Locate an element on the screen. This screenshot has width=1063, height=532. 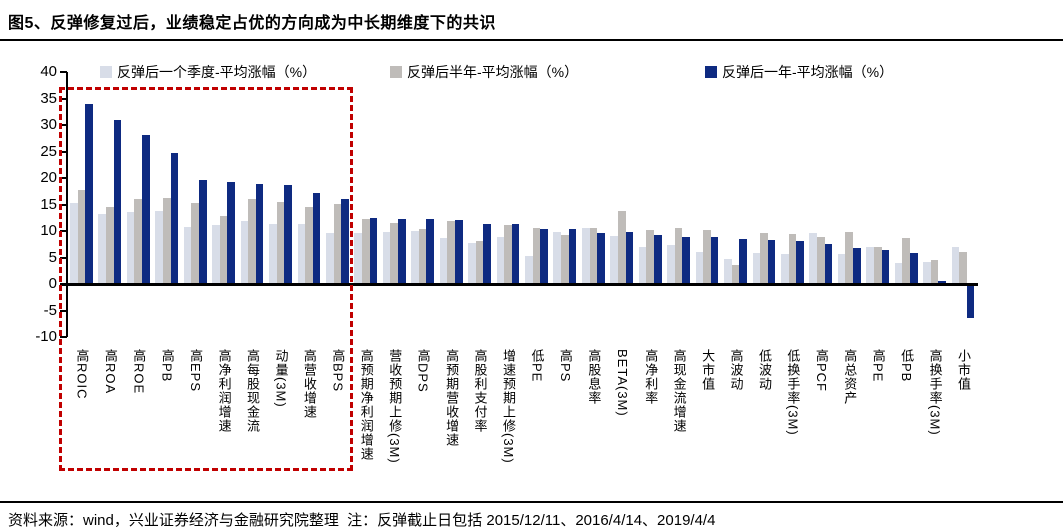
x-axis-label: 低波动 is located at coordinates (764, 370).